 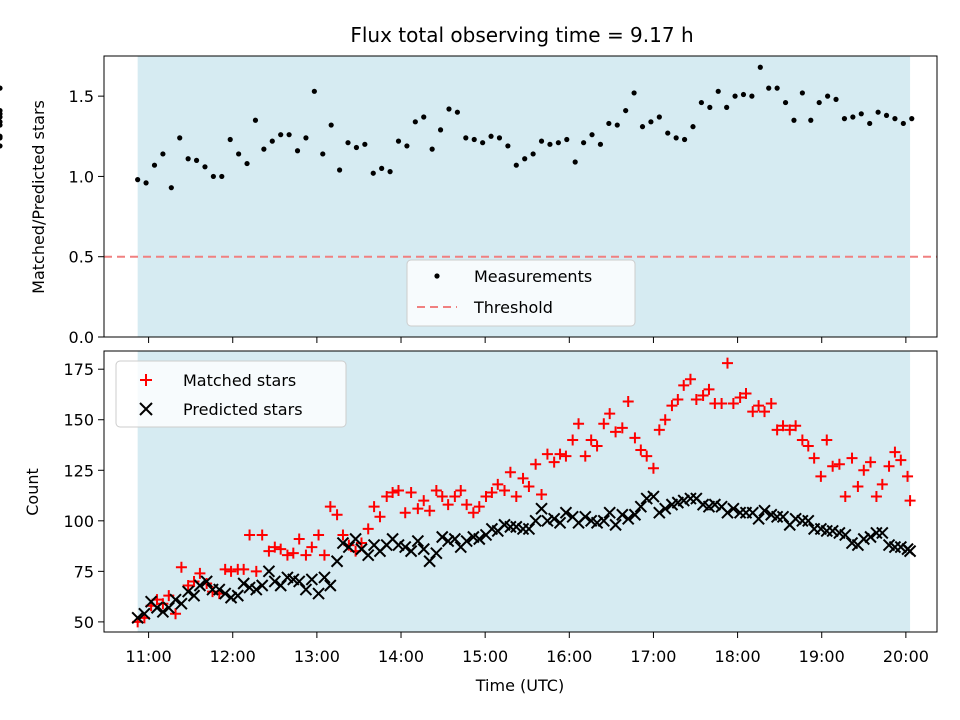 I want to click on measurements-legend-marker, so click(x=437, y=276).